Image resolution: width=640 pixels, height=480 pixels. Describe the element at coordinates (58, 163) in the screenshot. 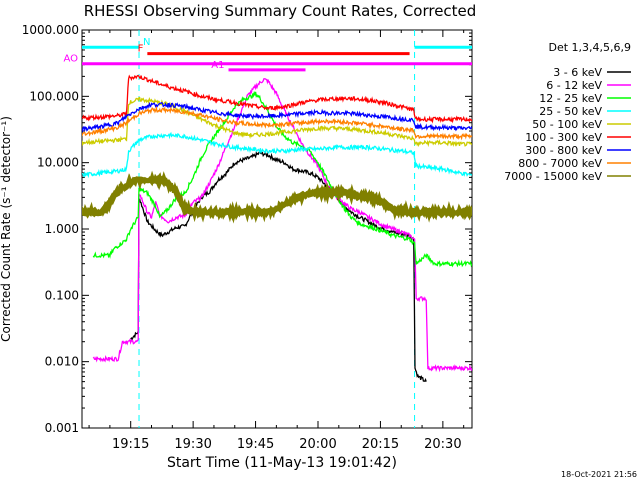

I see `y-tick-label: 10.000` at that location.